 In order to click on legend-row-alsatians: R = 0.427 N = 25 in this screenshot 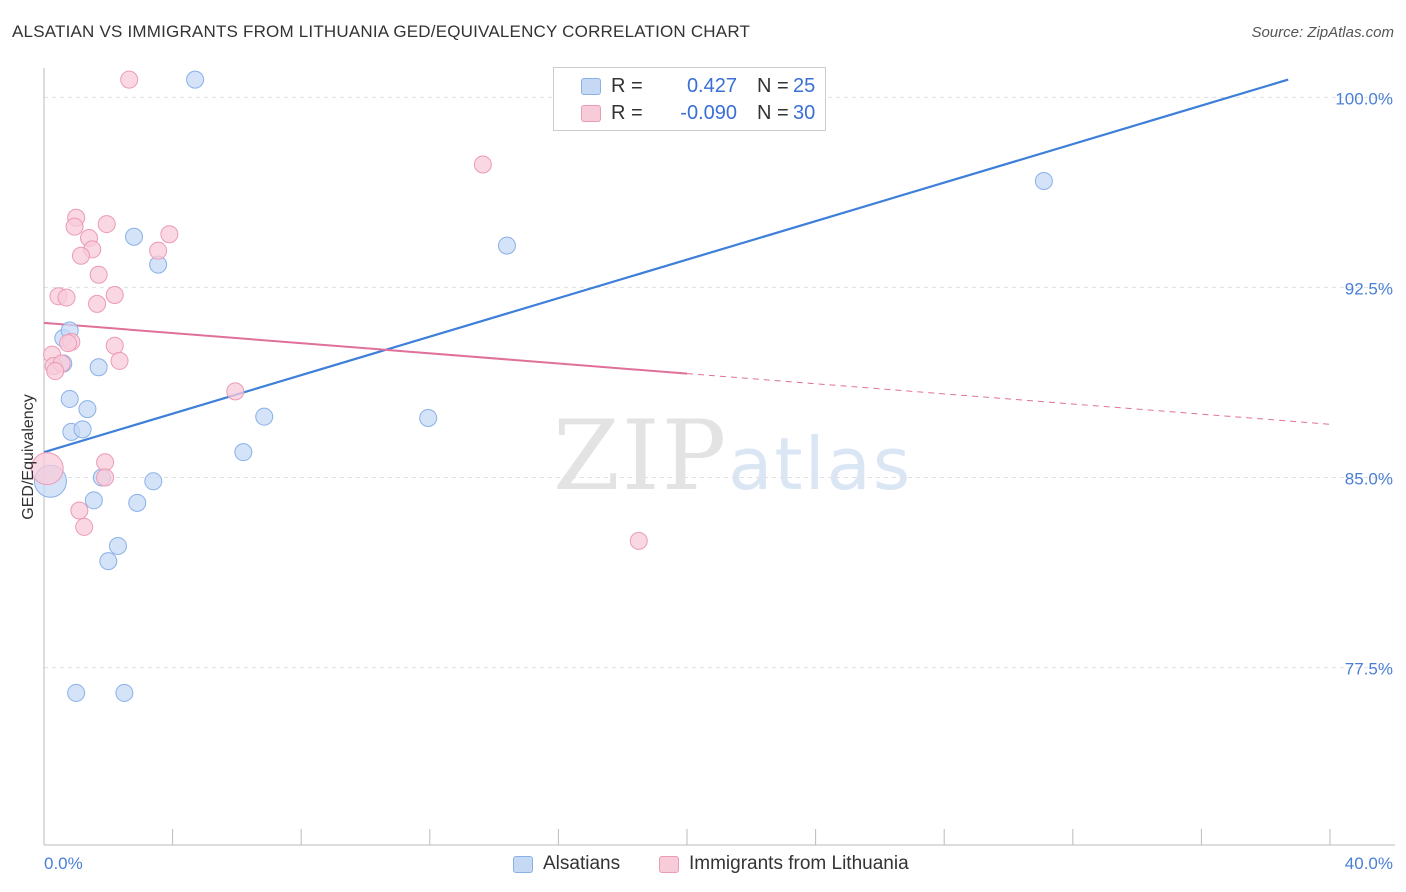, I will do `click(684, 86)`.